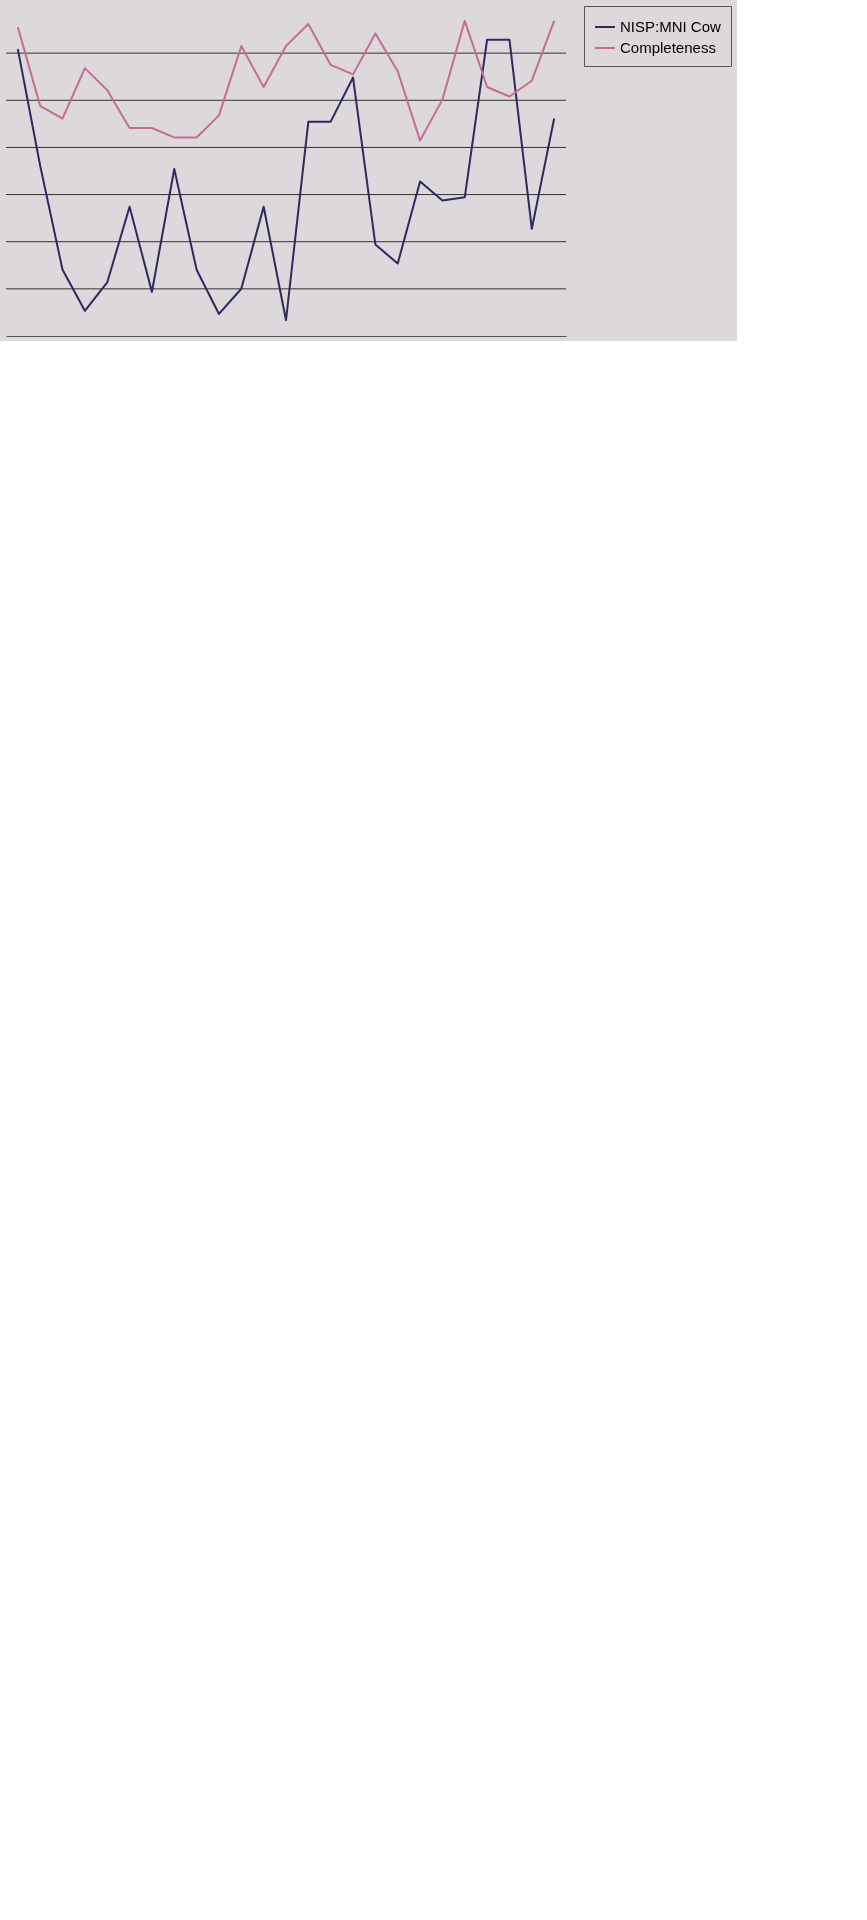  What do you see at coordinates (668, 47) in the screenshot?
I see `legend-label: Completeness` at bounding box center [668, 47].